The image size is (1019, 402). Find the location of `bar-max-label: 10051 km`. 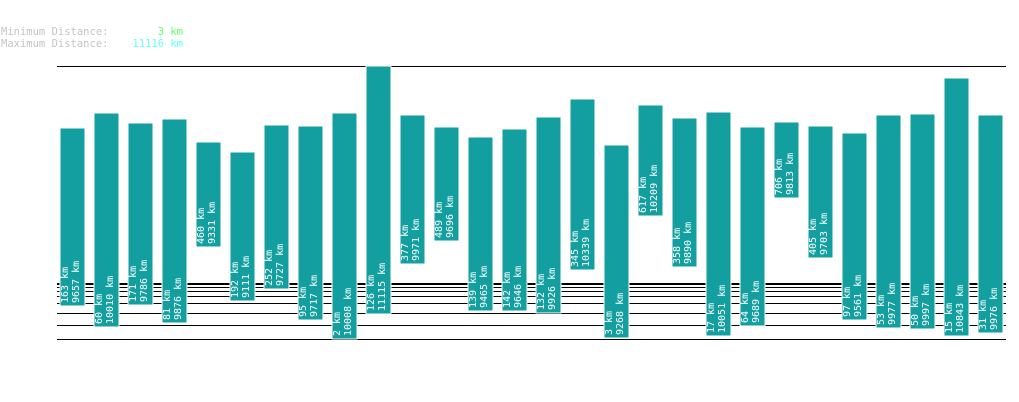

bar-max-label: 10051 km is located at coordinates (722, 309).